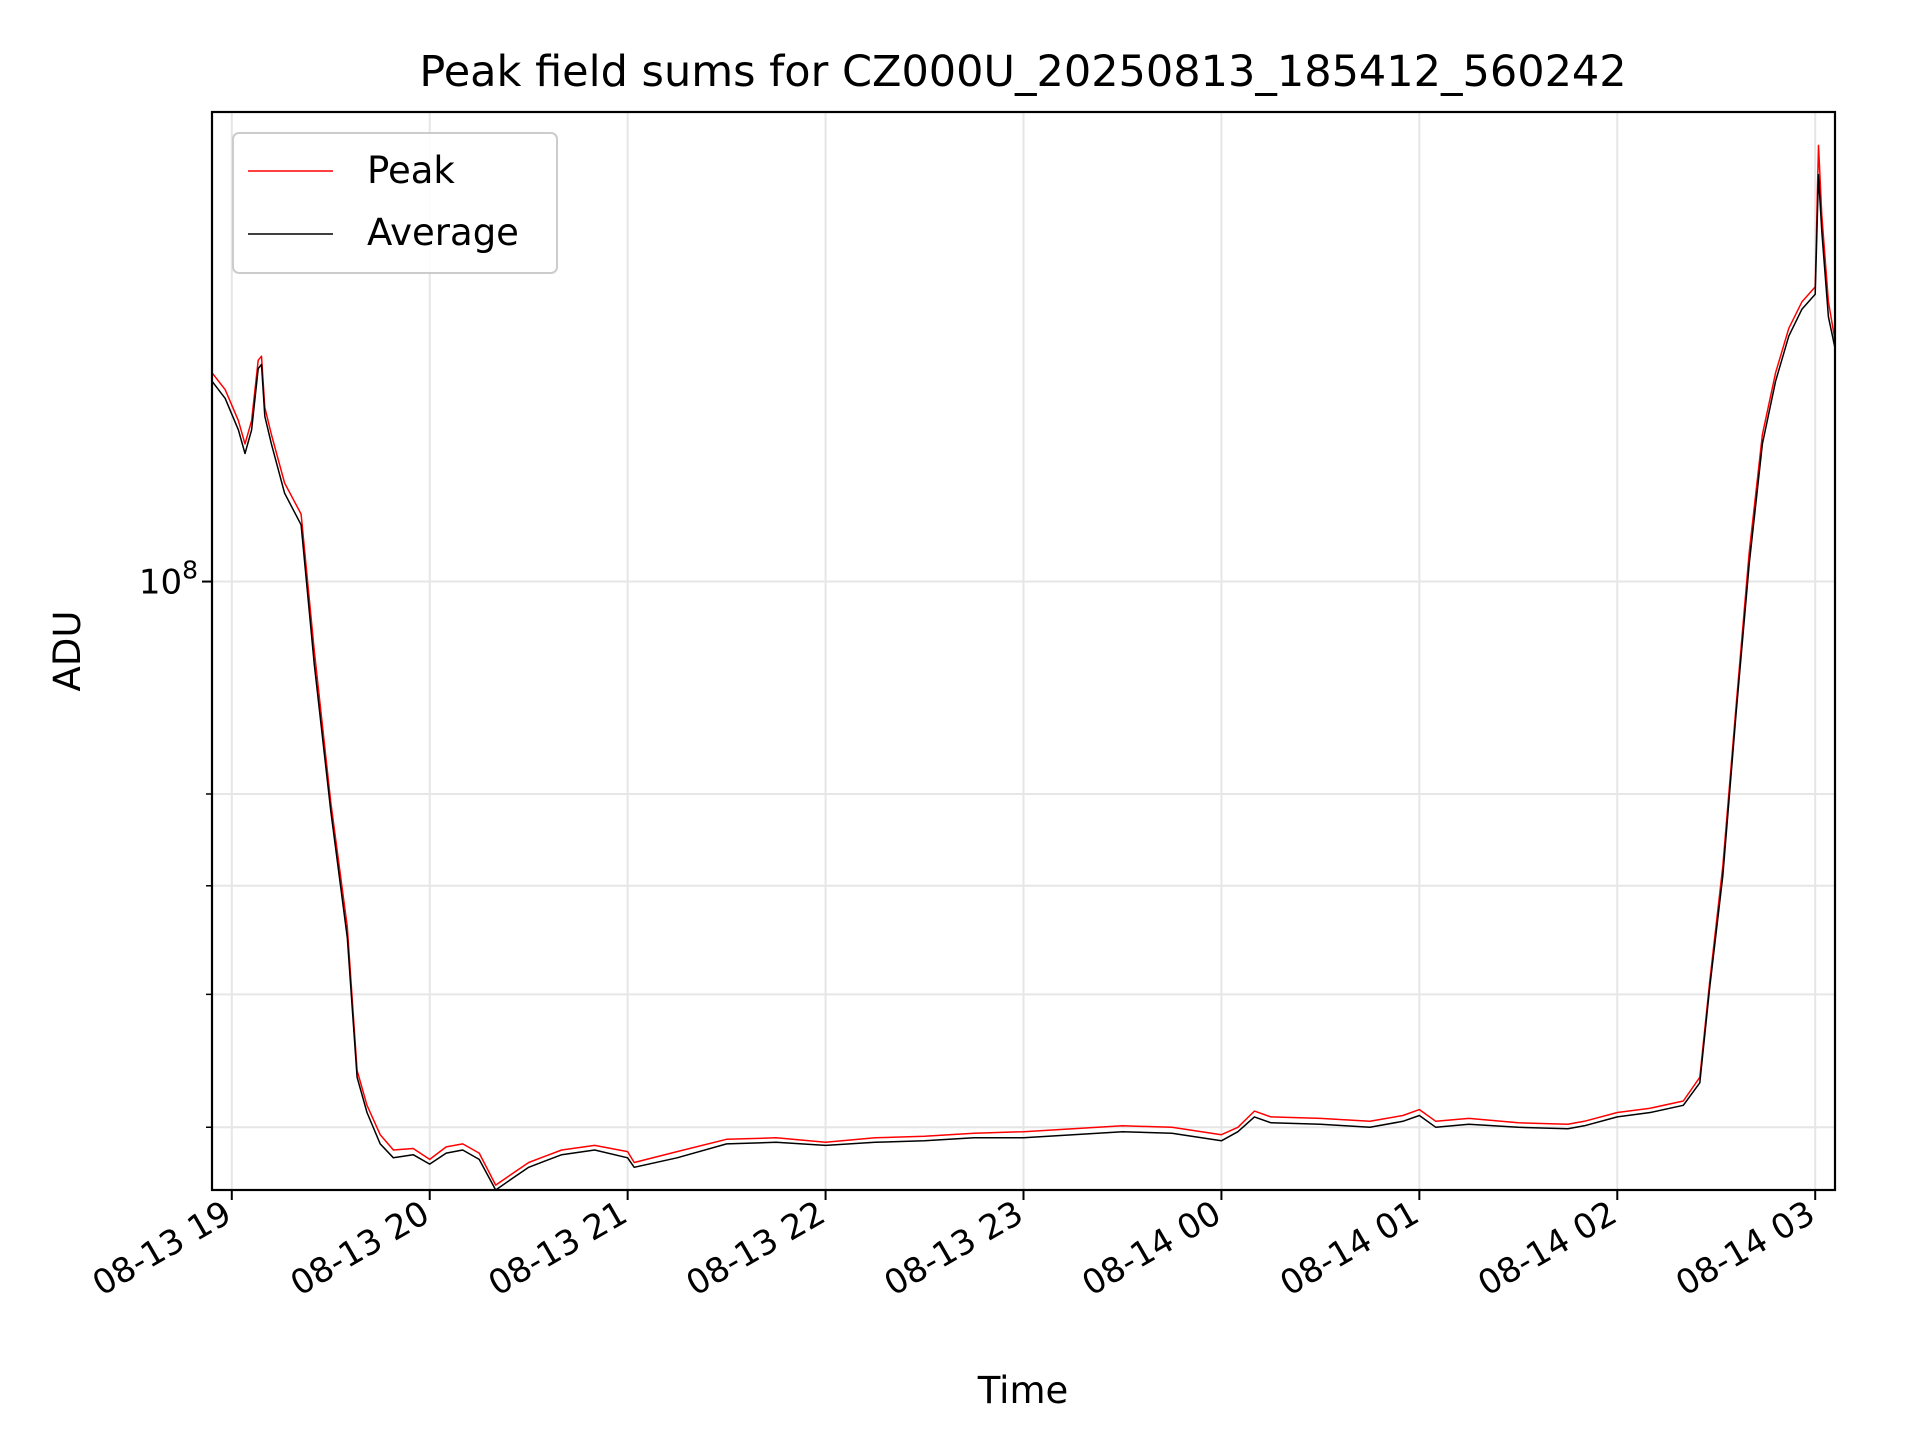 This screenshot has width=1920, height=1440. I want to click on legend-box, so click(395, 203).